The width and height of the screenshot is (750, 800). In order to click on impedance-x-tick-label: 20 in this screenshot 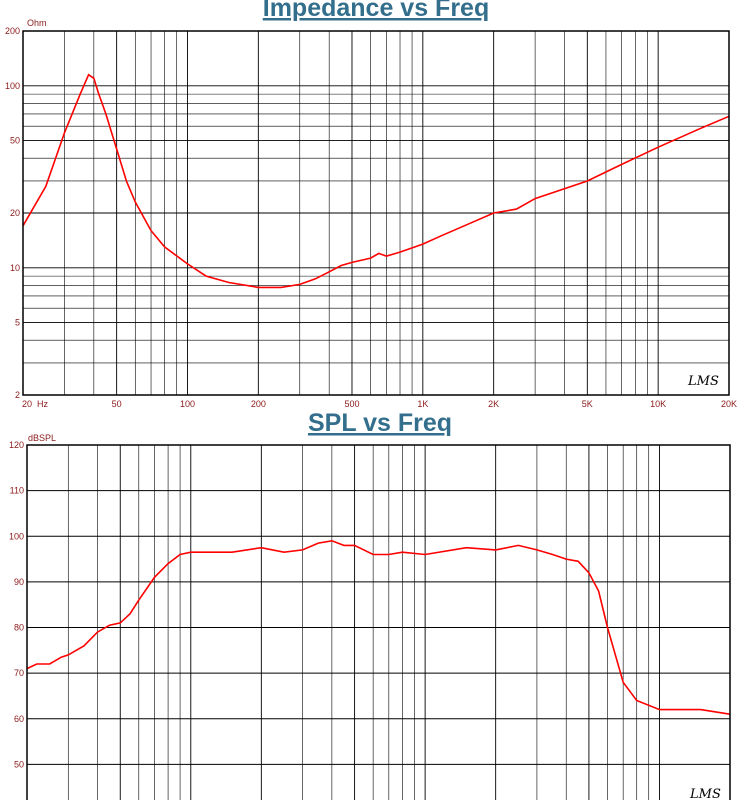, I will do `click(27, 404)`.